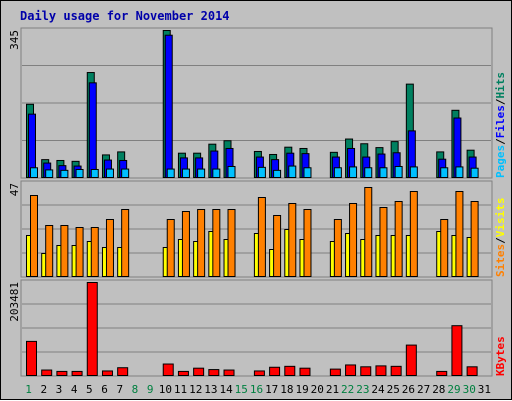 The image size is (512, 401). I want to click on x-tick-label: 12, so click(195, 389).